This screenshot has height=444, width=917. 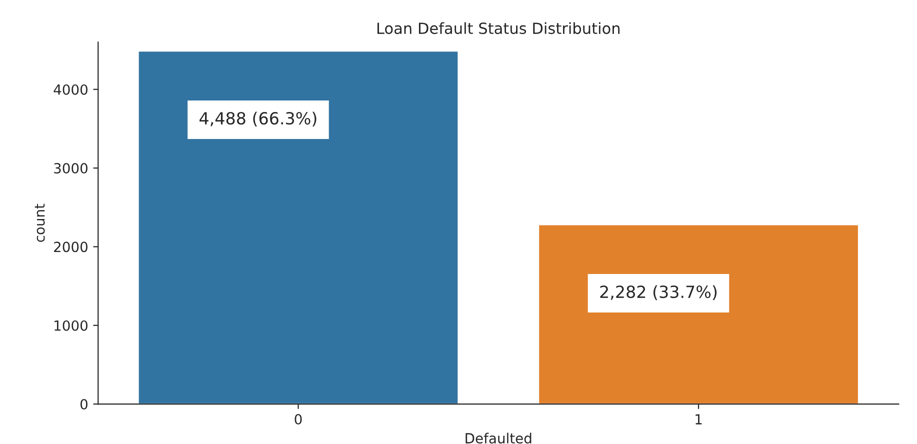 I want to click on x-axis-title: Defaulted, so click(x=499, y=438).